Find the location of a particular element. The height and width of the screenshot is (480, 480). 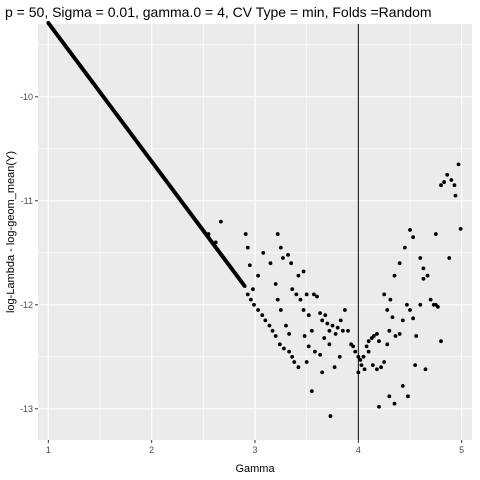

y-tick-label: -12 is located at coordinates (26, 305).